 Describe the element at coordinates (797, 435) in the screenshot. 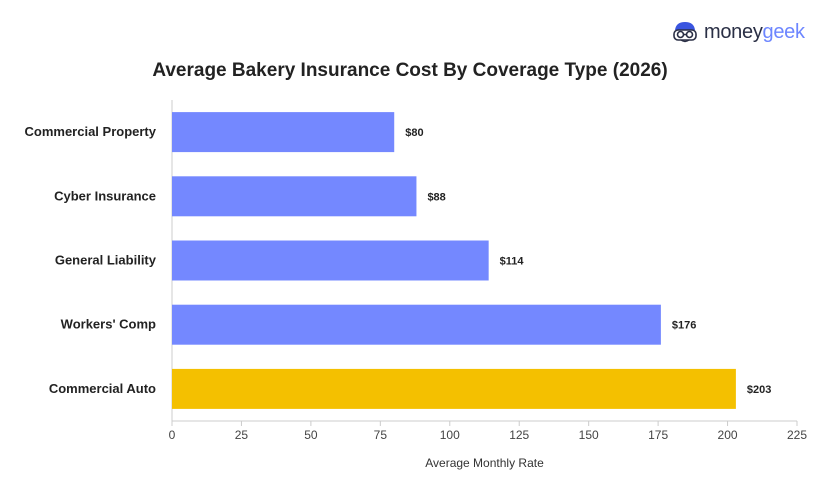

I see `x-tick-label: 225` at that location.